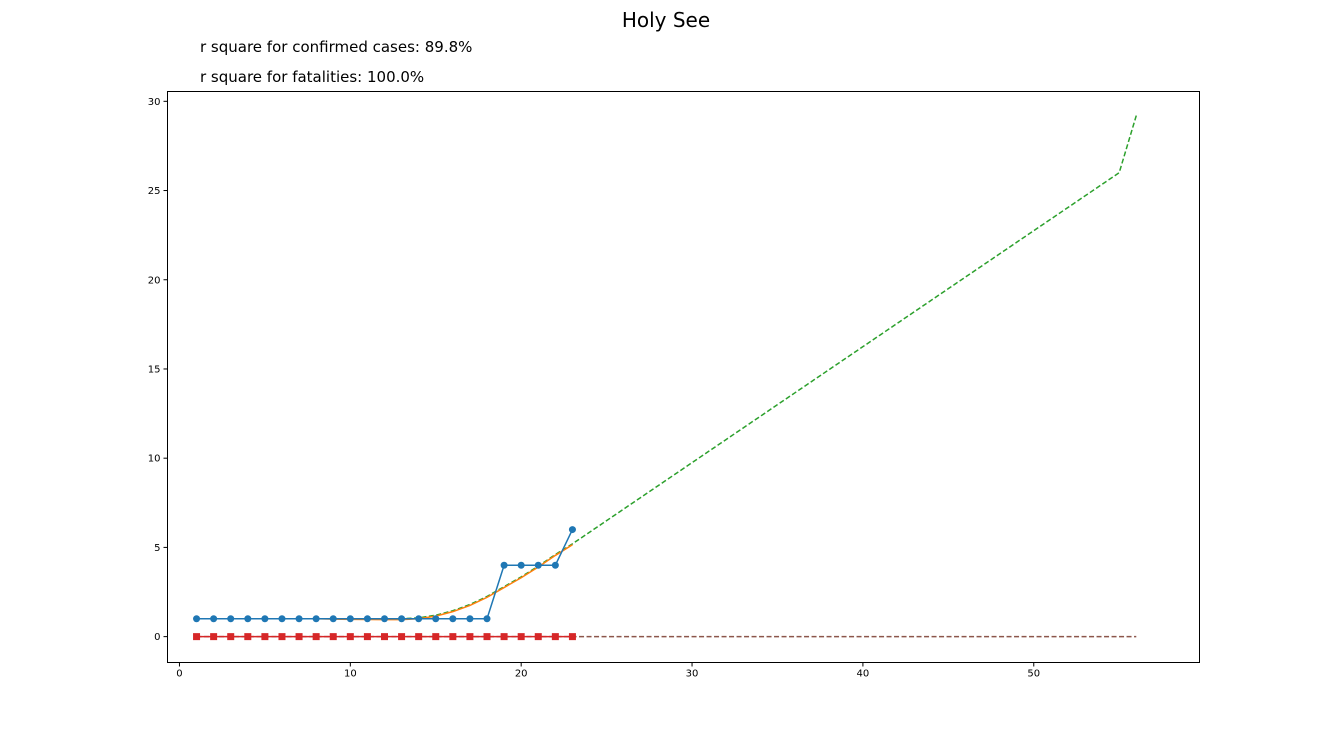  I want to click on x-tick-label: 20, so click(521, 674).